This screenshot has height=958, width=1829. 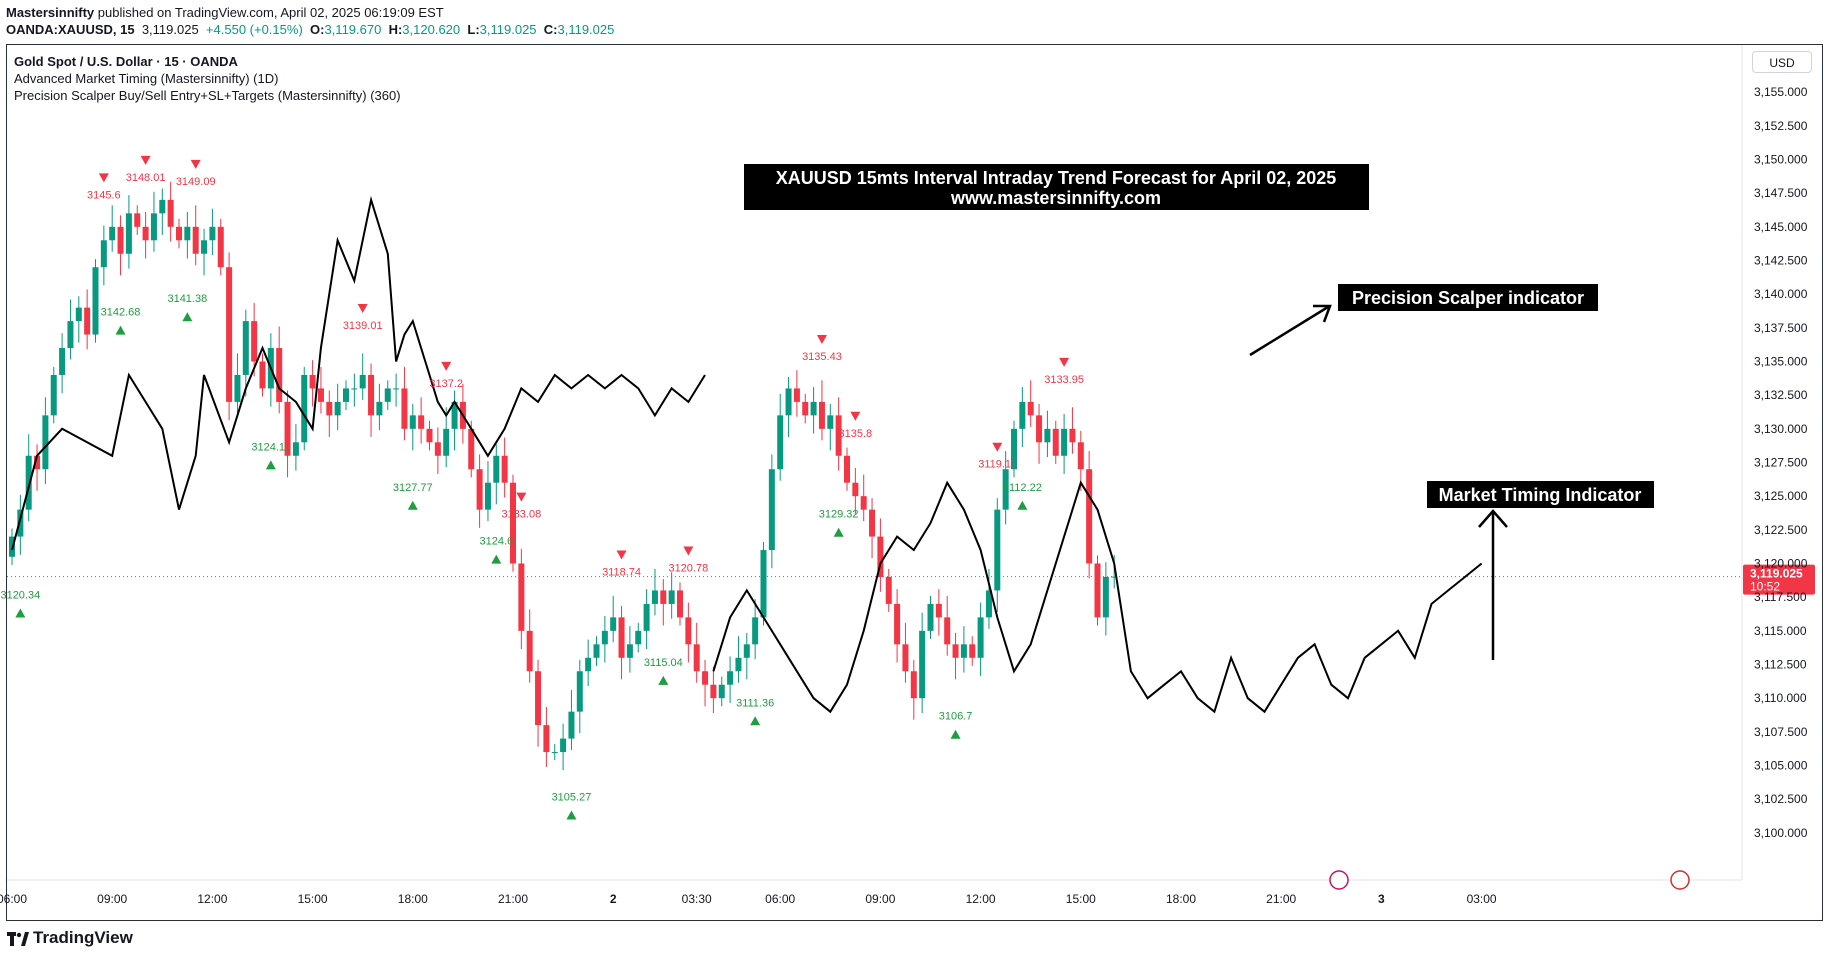 I want to click on y-tick-label: 3,135.000, so click(x=1781, y=361).